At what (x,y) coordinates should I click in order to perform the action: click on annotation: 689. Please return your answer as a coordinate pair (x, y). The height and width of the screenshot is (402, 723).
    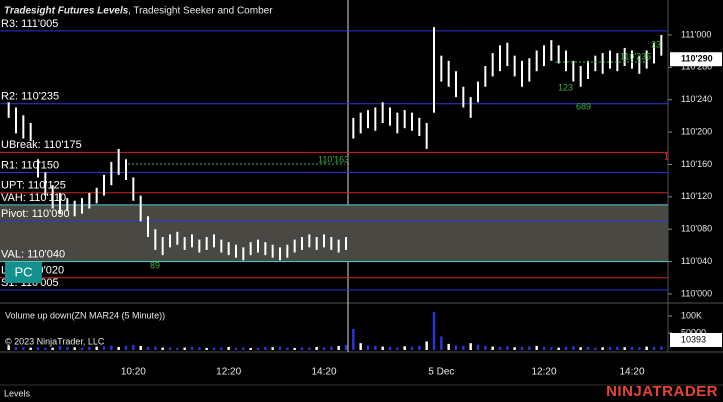
    Looking at the image, I should click on (583, 106).